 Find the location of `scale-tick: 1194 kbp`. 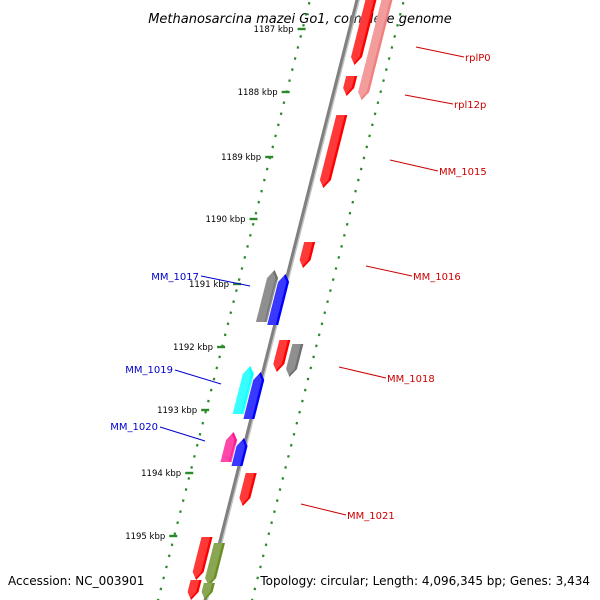

scale-tick: 1194 kbp is located at coordinates (167, 474).